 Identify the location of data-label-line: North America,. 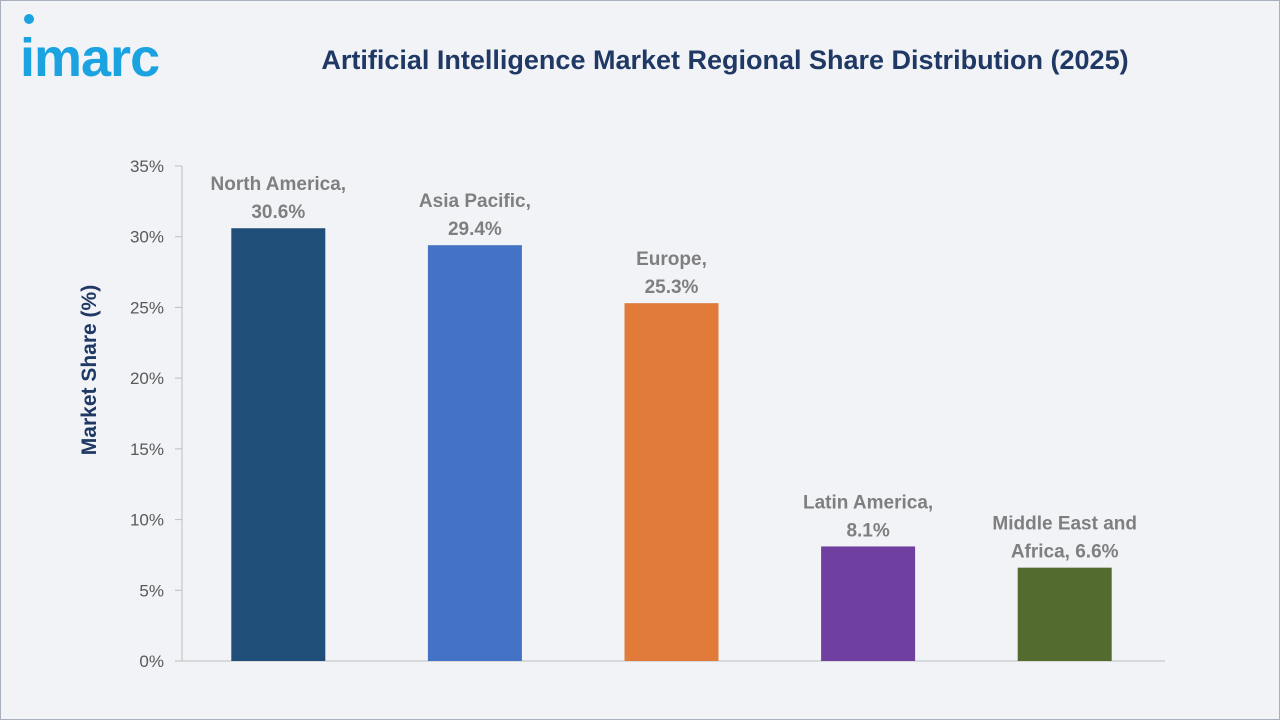
(279, 184).